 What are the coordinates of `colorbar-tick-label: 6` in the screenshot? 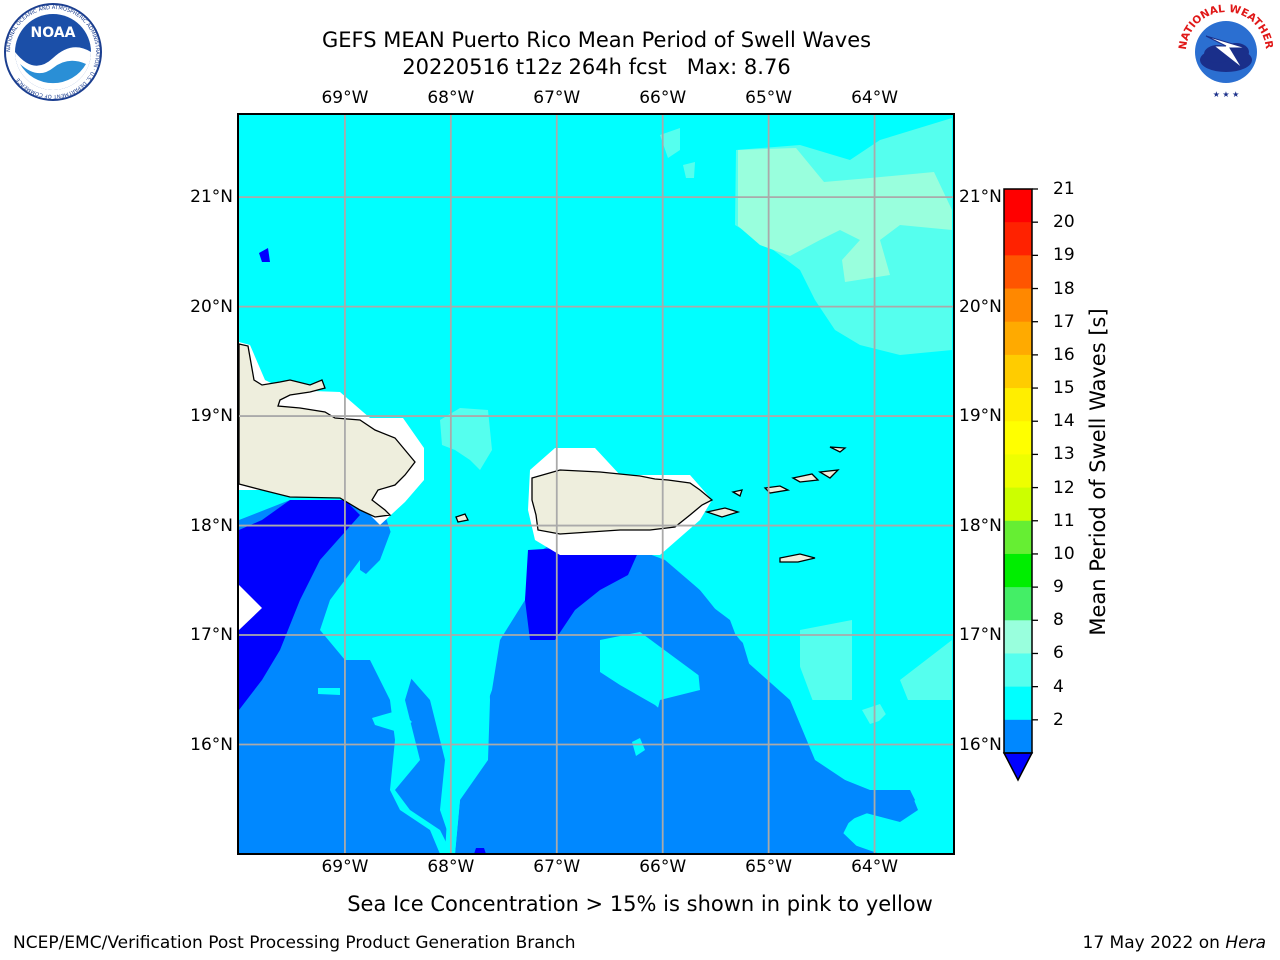 It's located at (1058, 653).